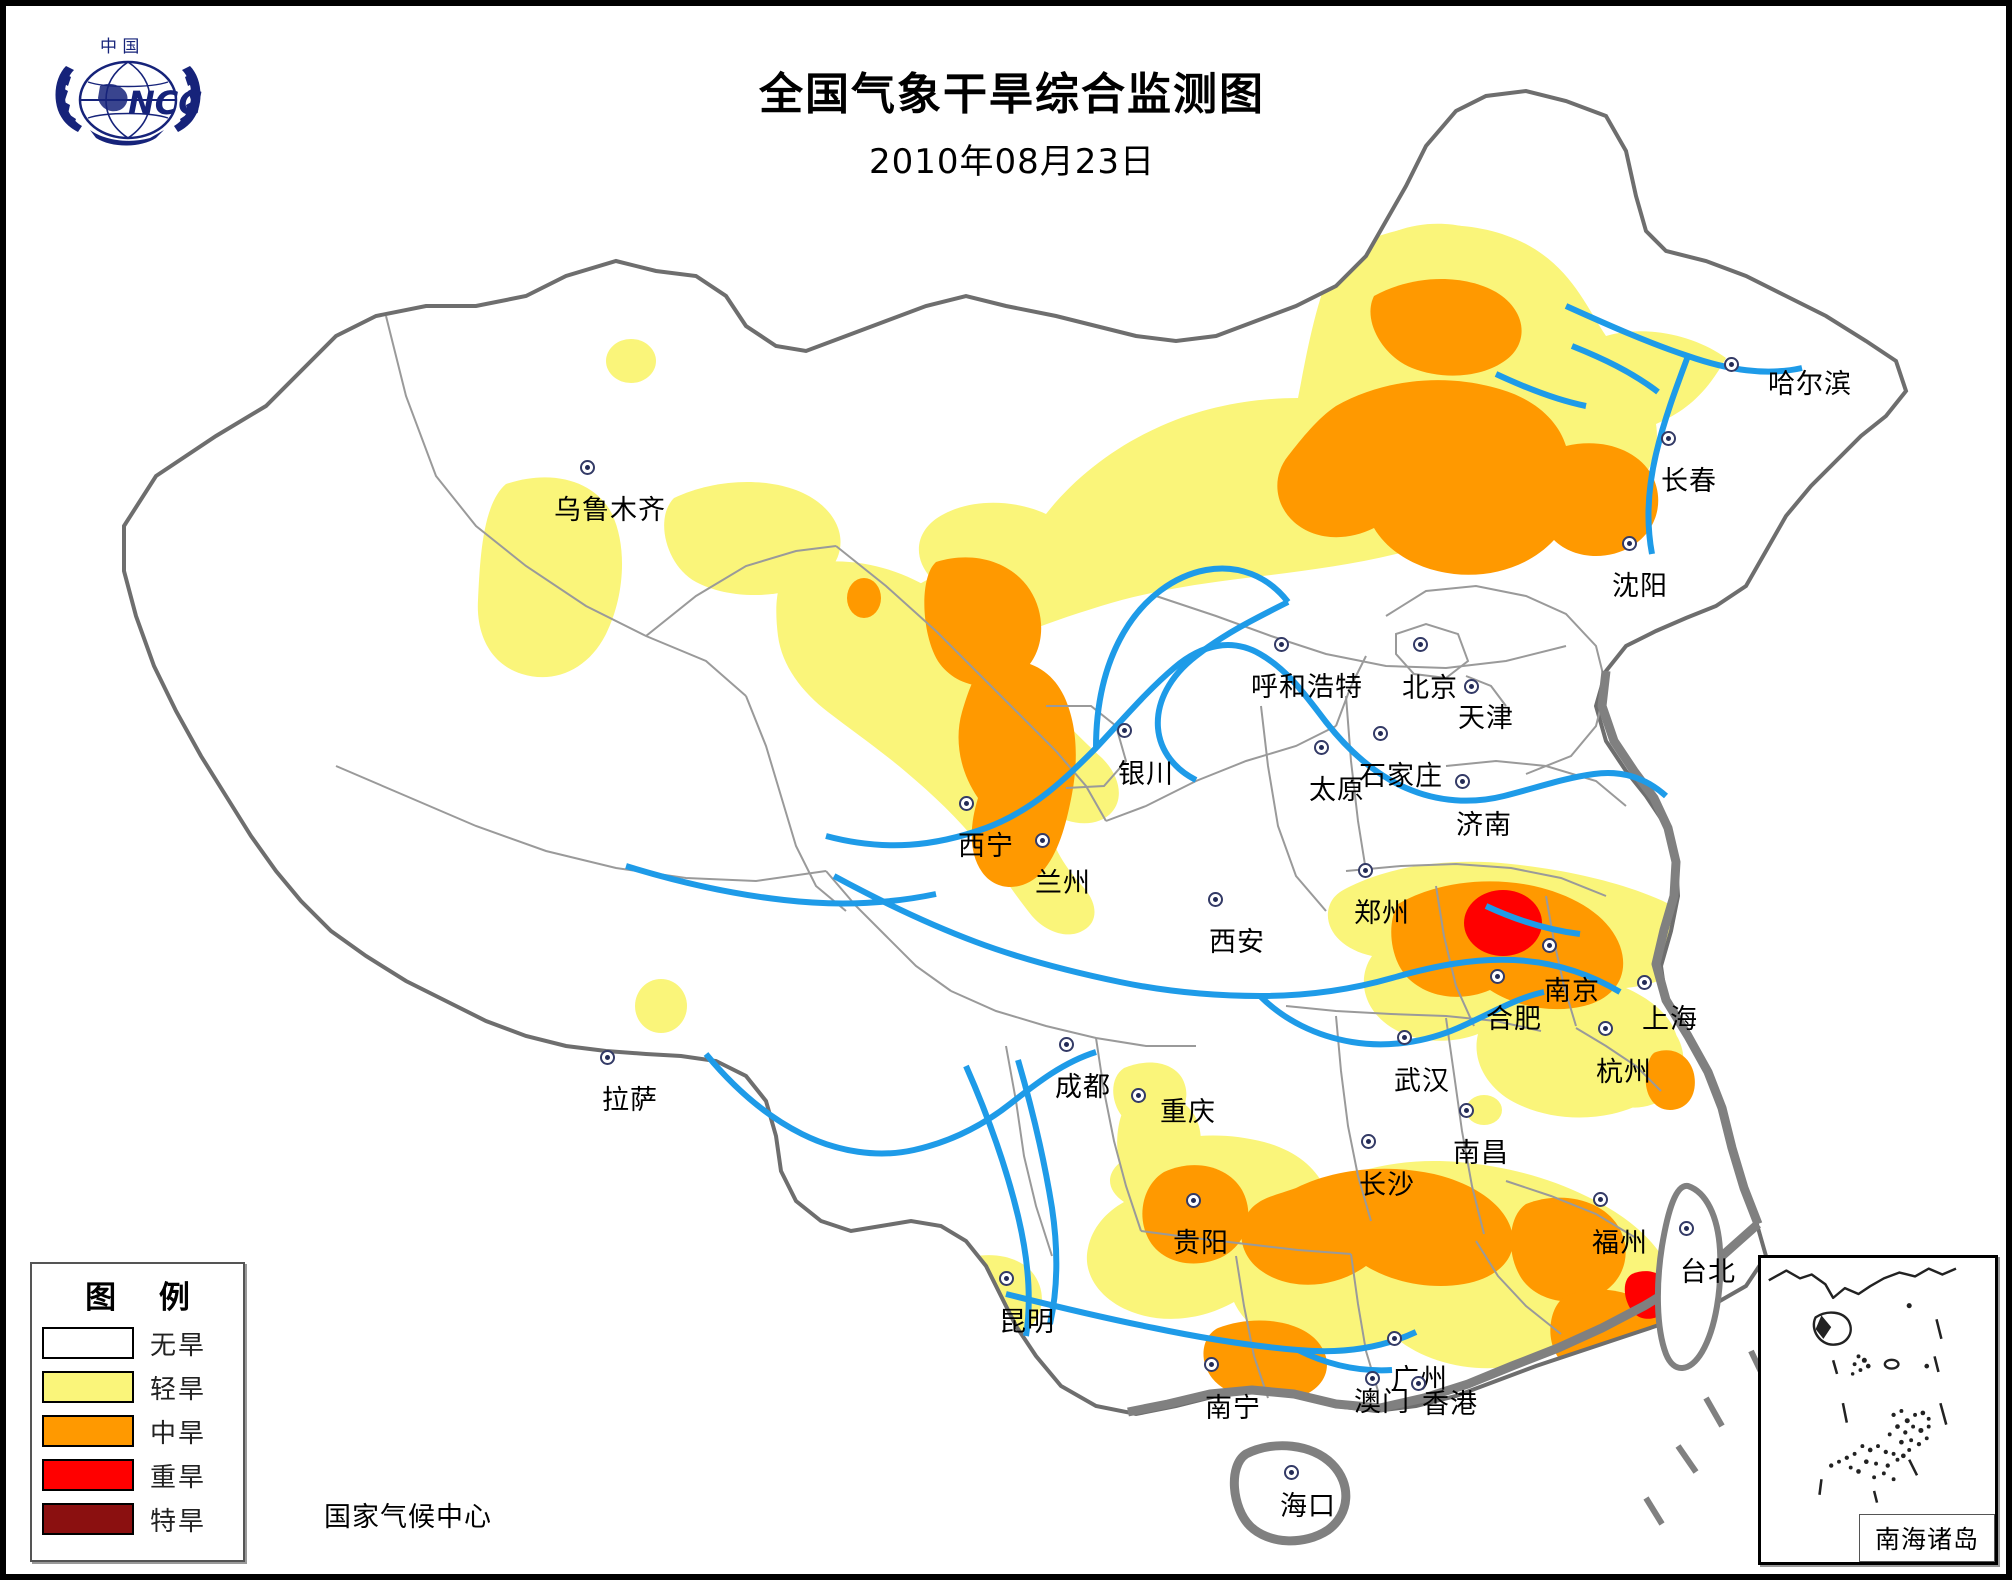  I want to click on city-label-西宁: 西宁, so click(986, 846).